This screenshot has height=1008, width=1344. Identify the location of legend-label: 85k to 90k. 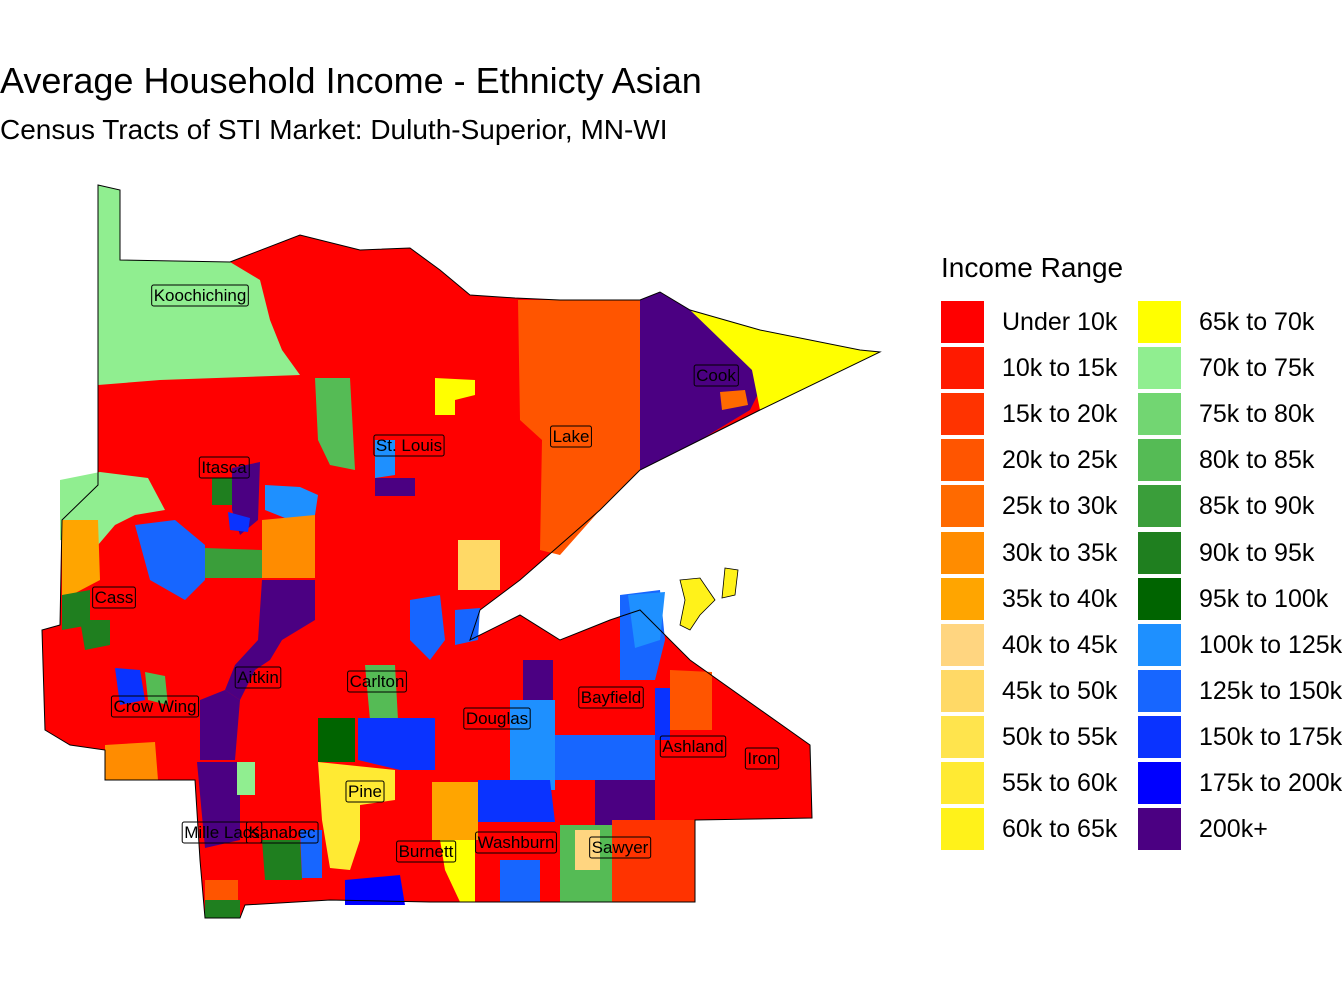
(1257, 506).